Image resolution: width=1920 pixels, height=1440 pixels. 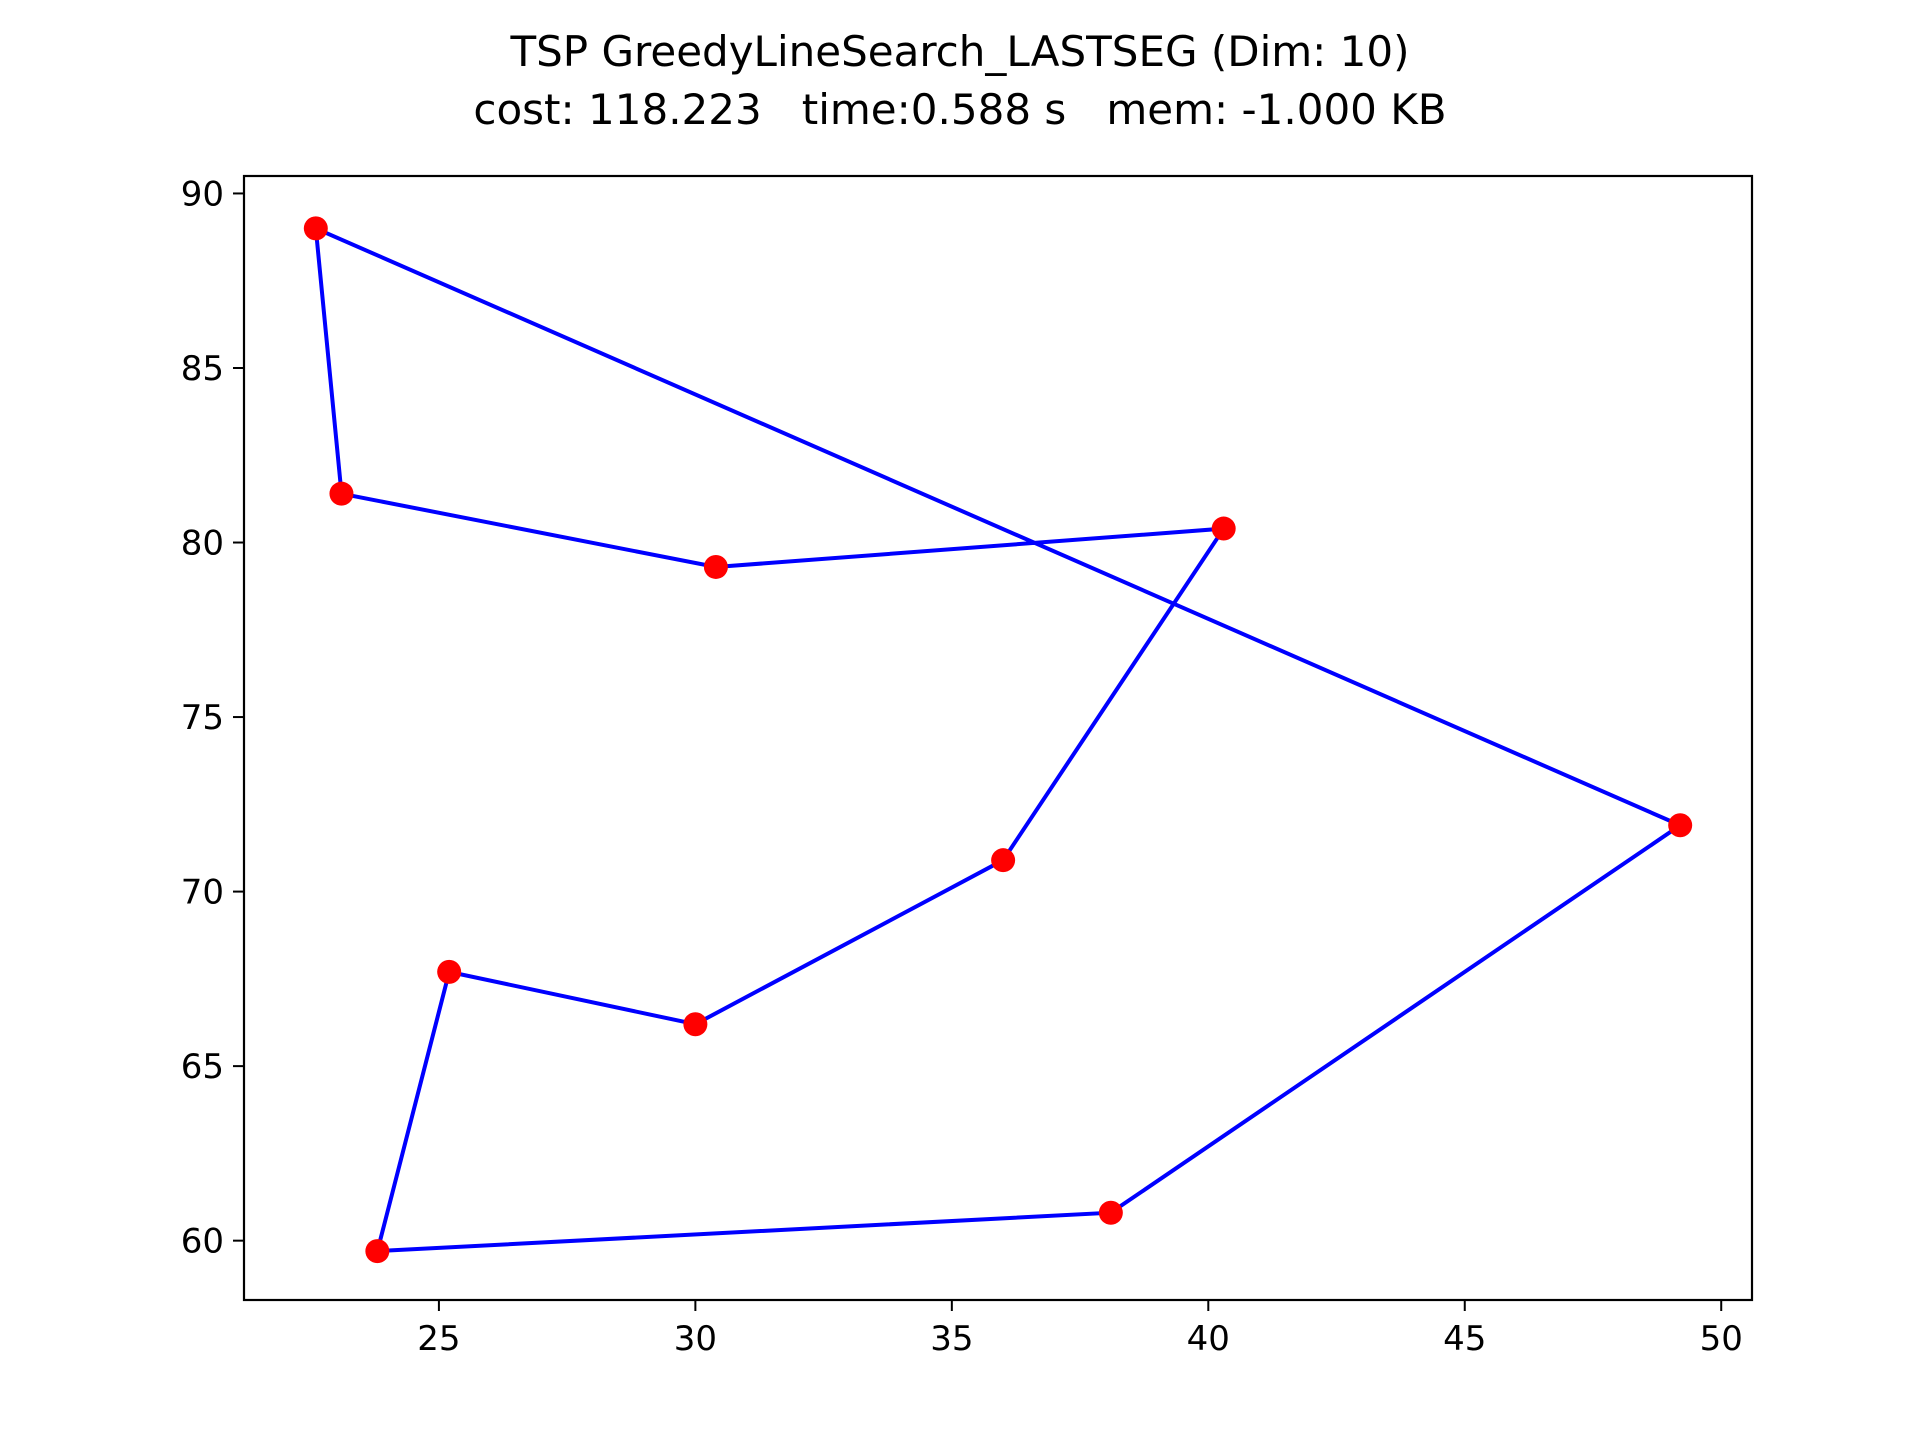 What do you see at coordinates (959, 51) in the screenshot?
I see `chart-title: TSP GreedyLineSearch_LASTSEG (Dim: 10)` at bounding box center [959, 51].